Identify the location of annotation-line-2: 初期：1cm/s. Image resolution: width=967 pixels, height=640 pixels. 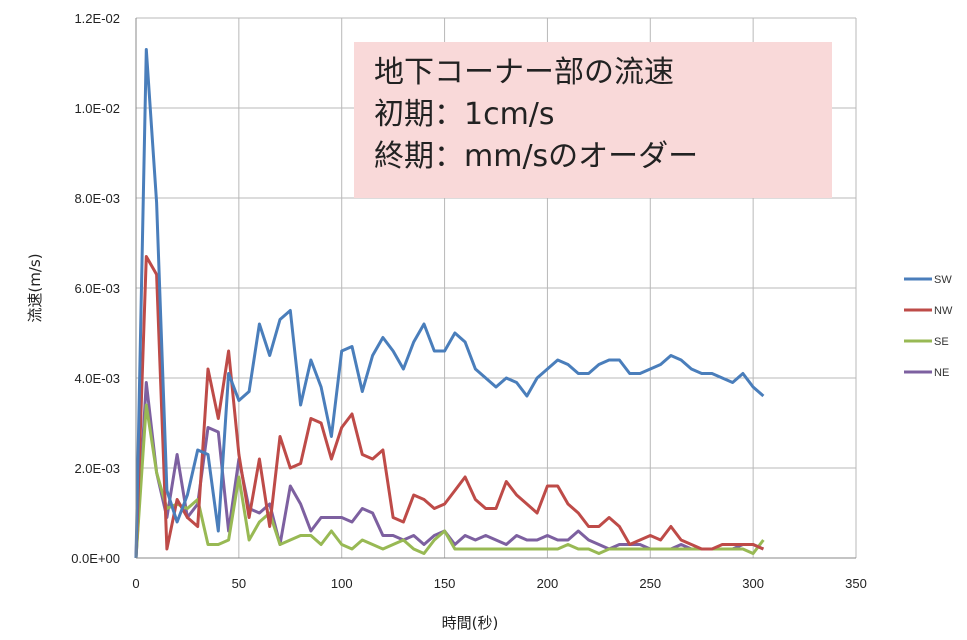
(464, 114).